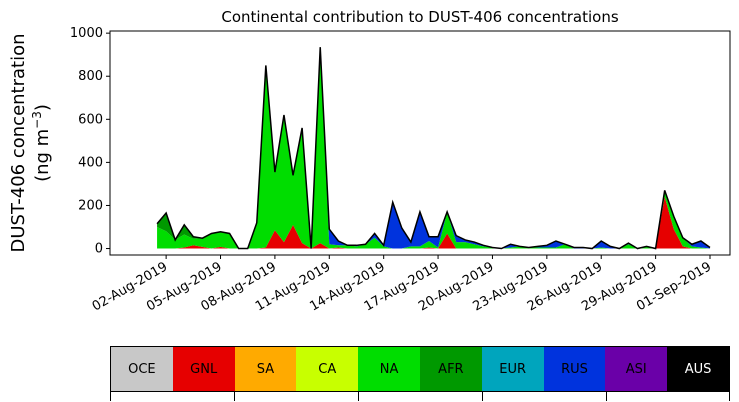  What do you see at coordinates (86, 33) in the screenshot?
I see `y-tick-label: 1000` at bounding box center [86, 33].